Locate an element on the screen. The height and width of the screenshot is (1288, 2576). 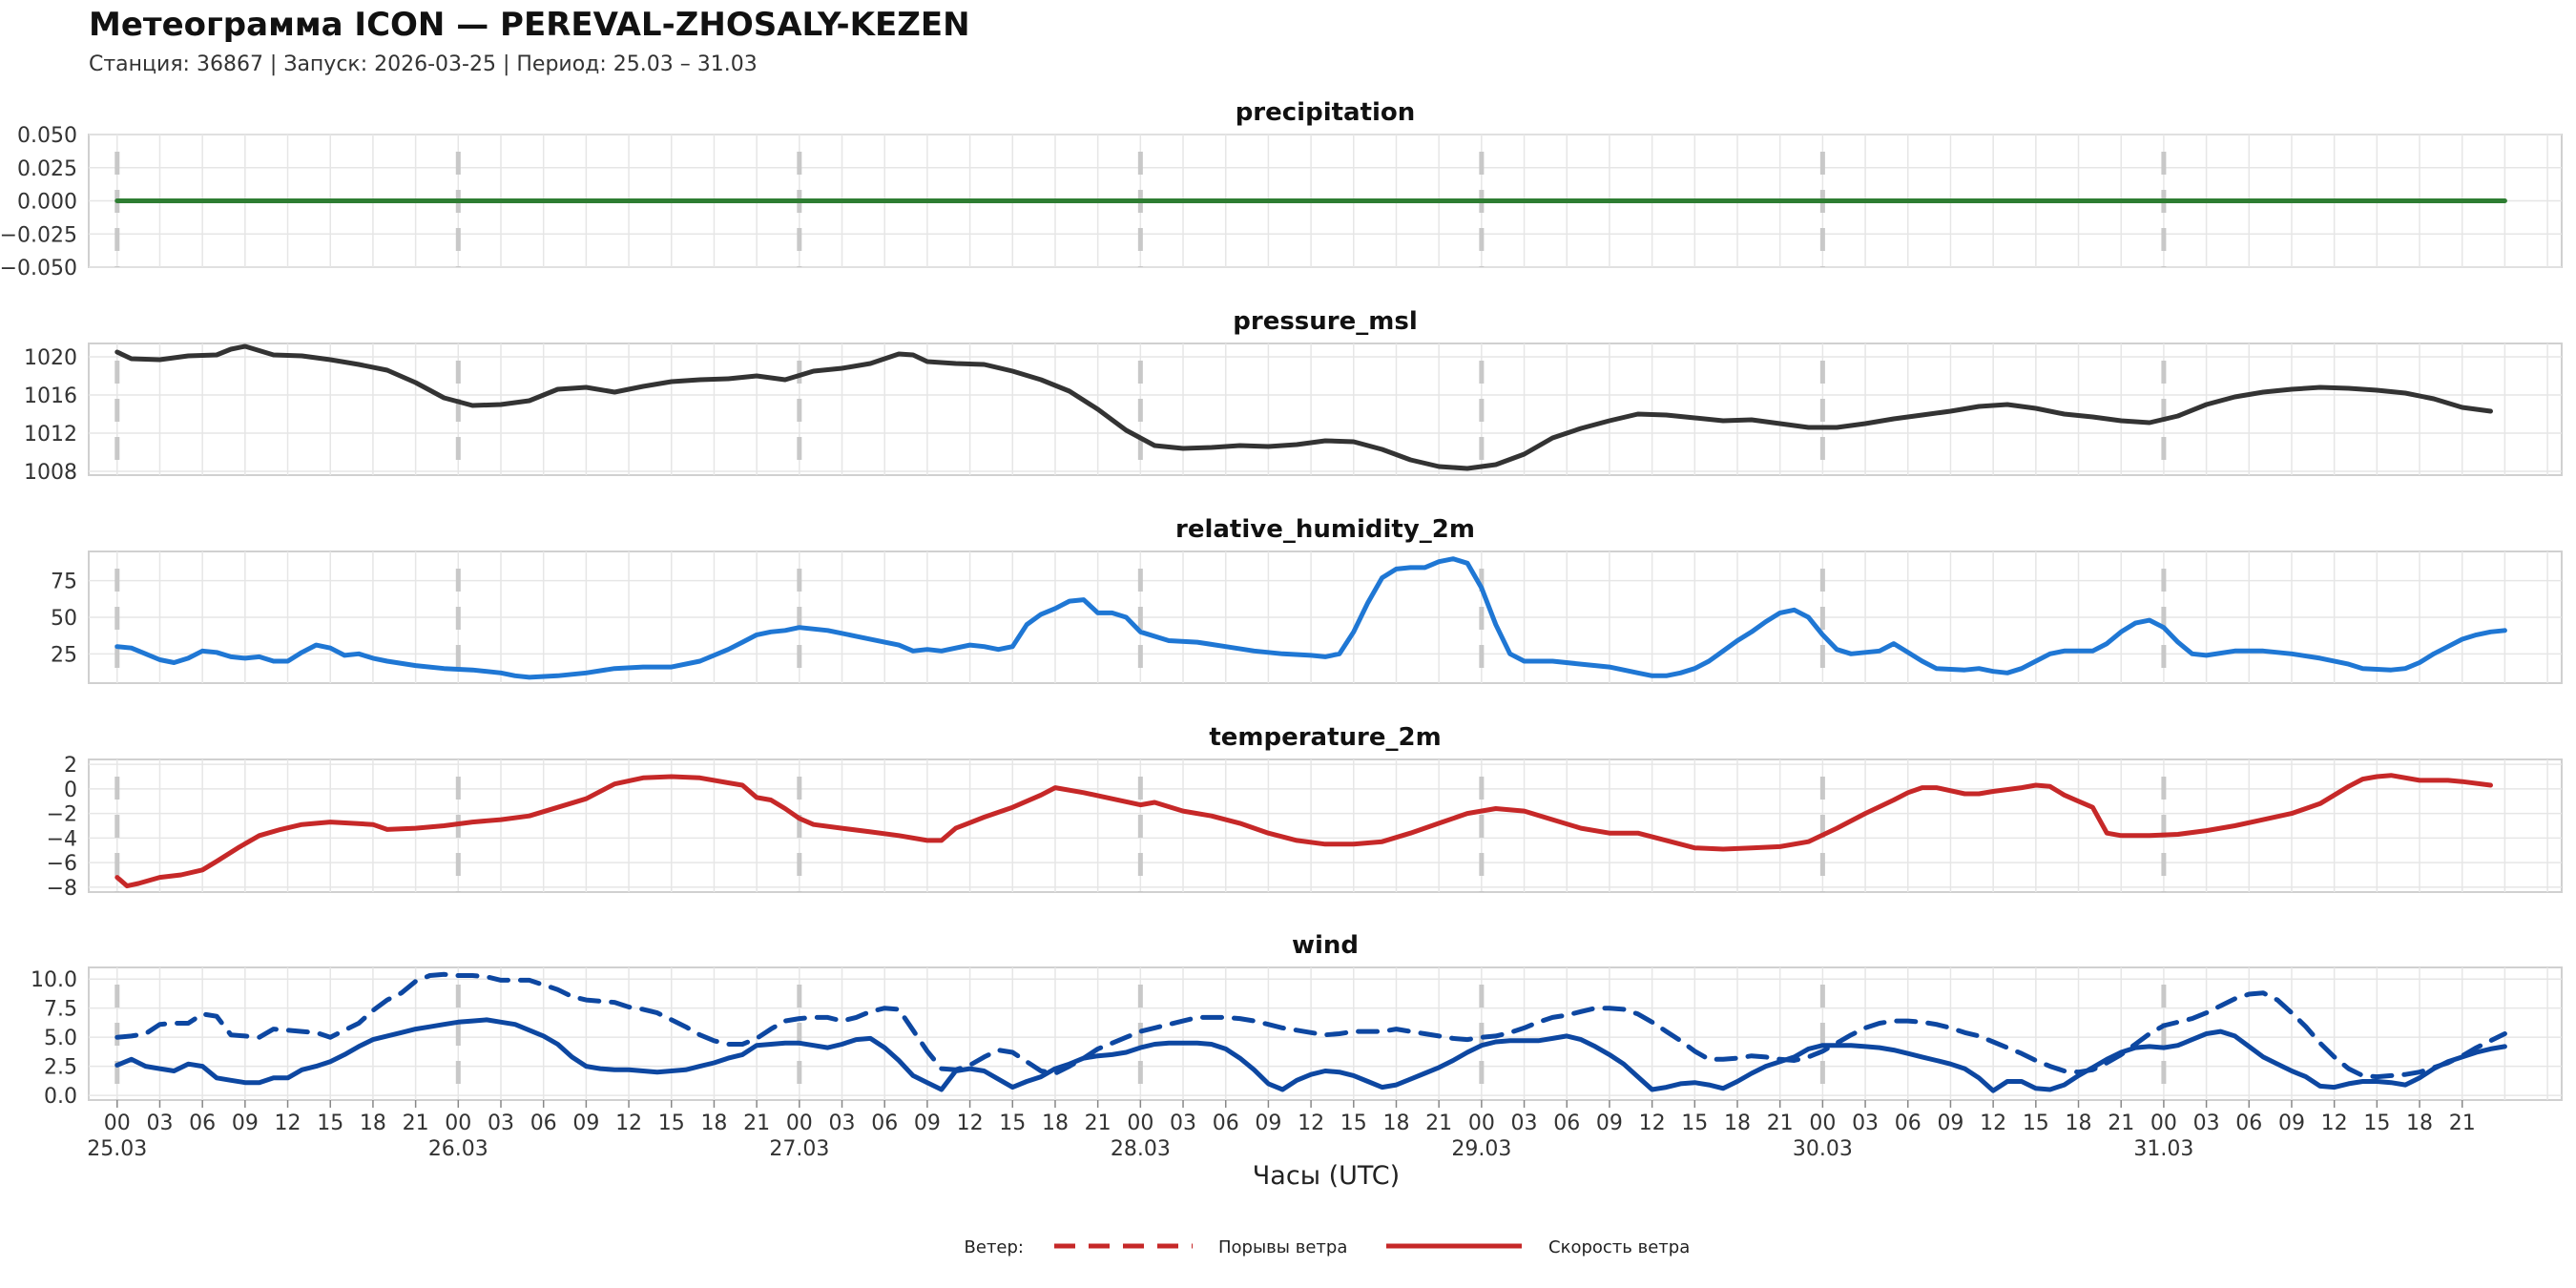
y-tick-label: −0.050 is located at coordinates (38, 268).